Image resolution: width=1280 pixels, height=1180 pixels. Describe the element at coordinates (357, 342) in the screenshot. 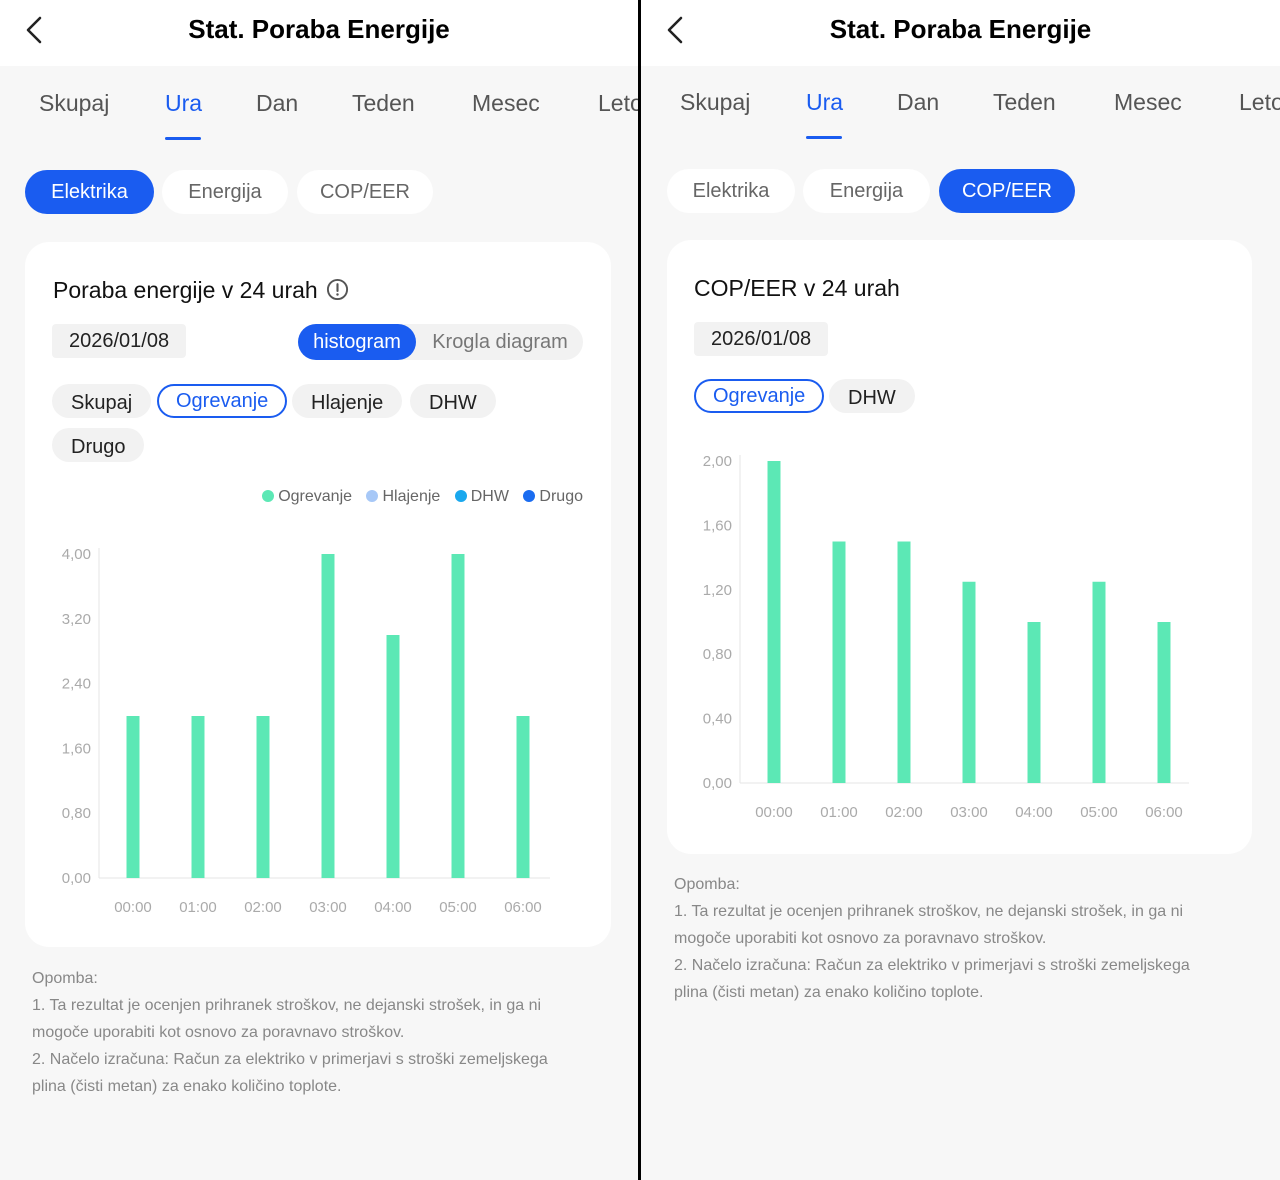

I see `histogram-toggle: histogram` at that location.